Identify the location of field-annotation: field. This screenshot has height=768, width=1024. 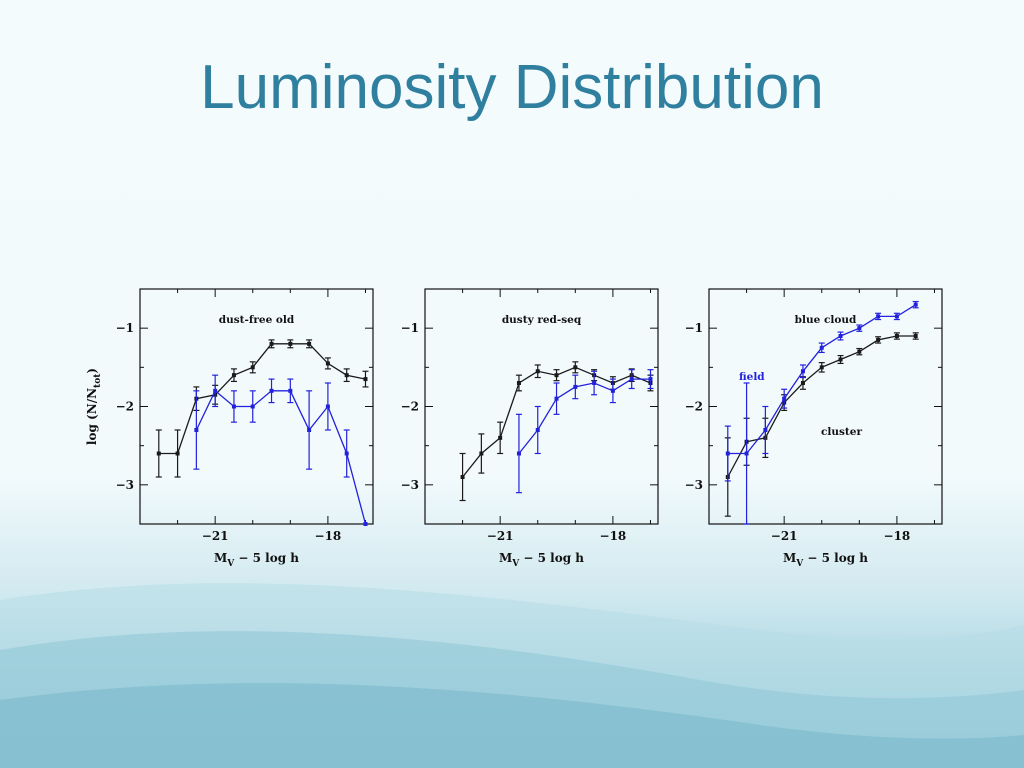
(752, 377).